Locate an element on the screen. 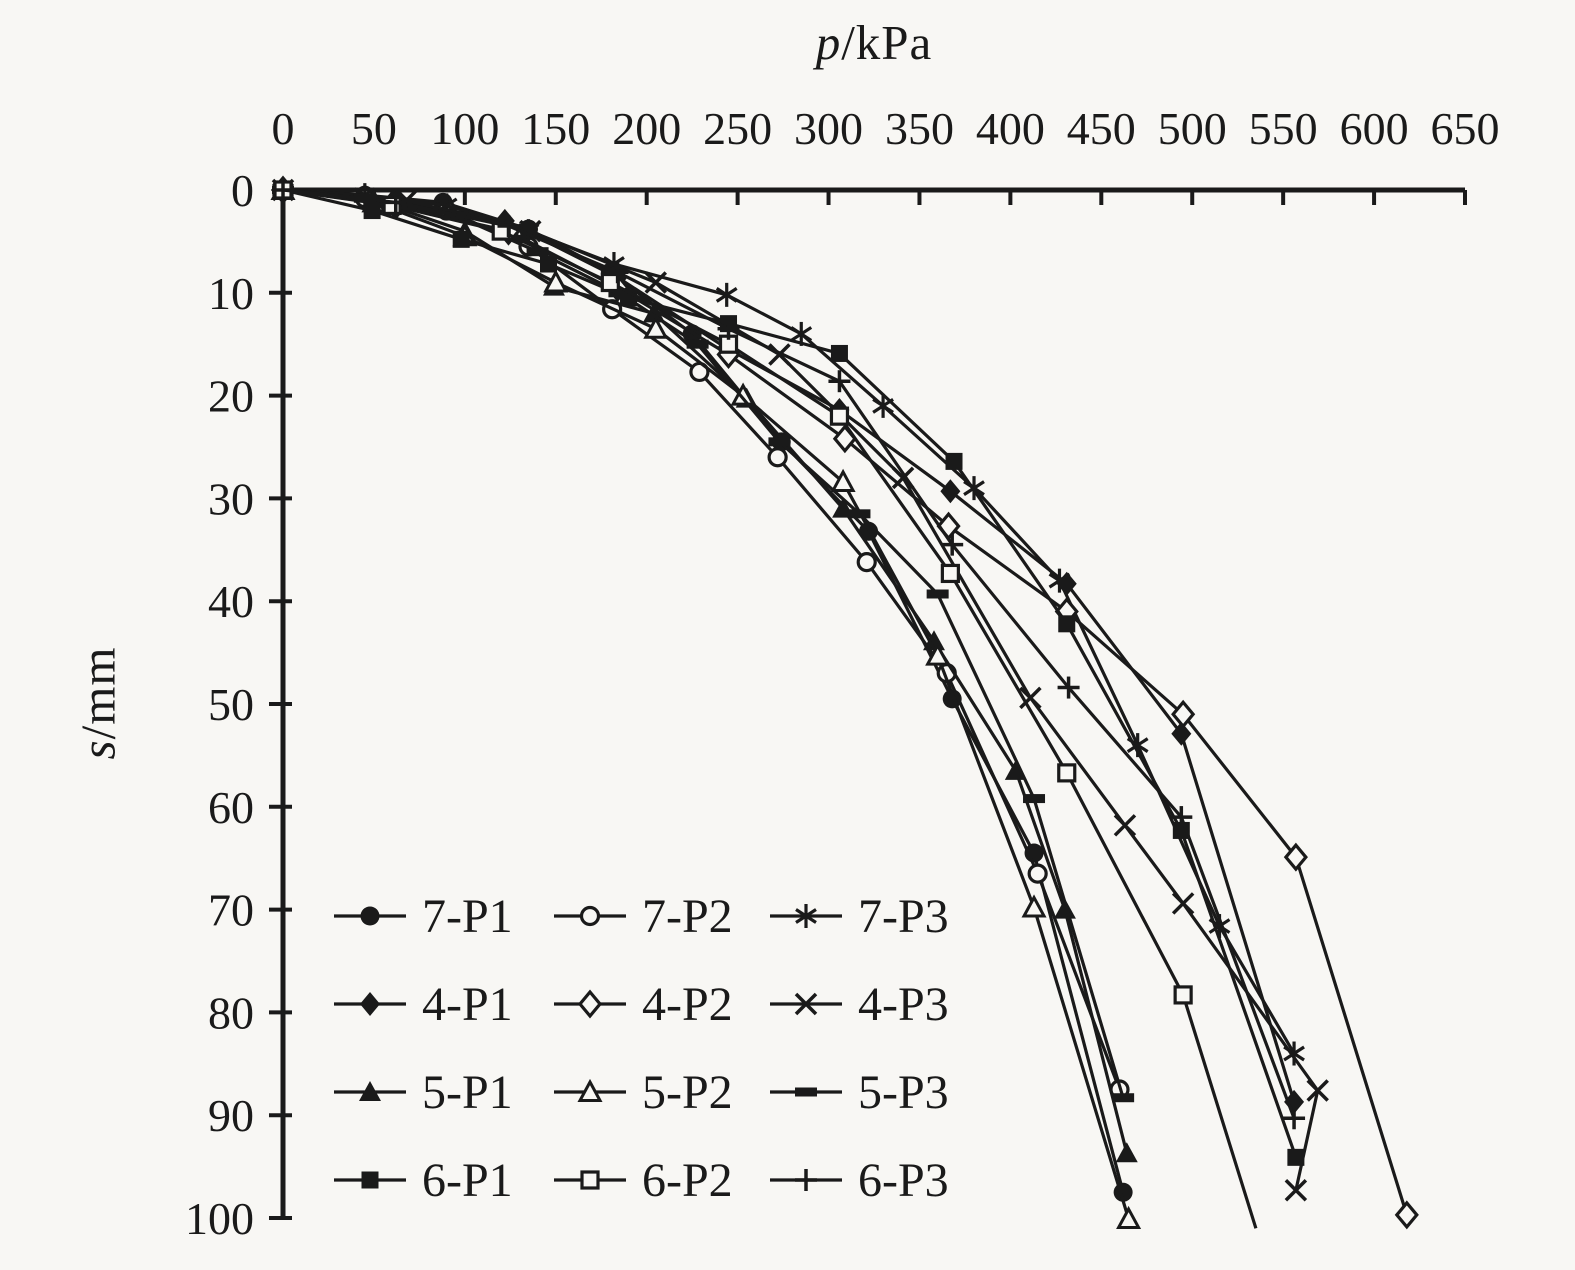  marker-asterisk is located at coordinates (806, 916).